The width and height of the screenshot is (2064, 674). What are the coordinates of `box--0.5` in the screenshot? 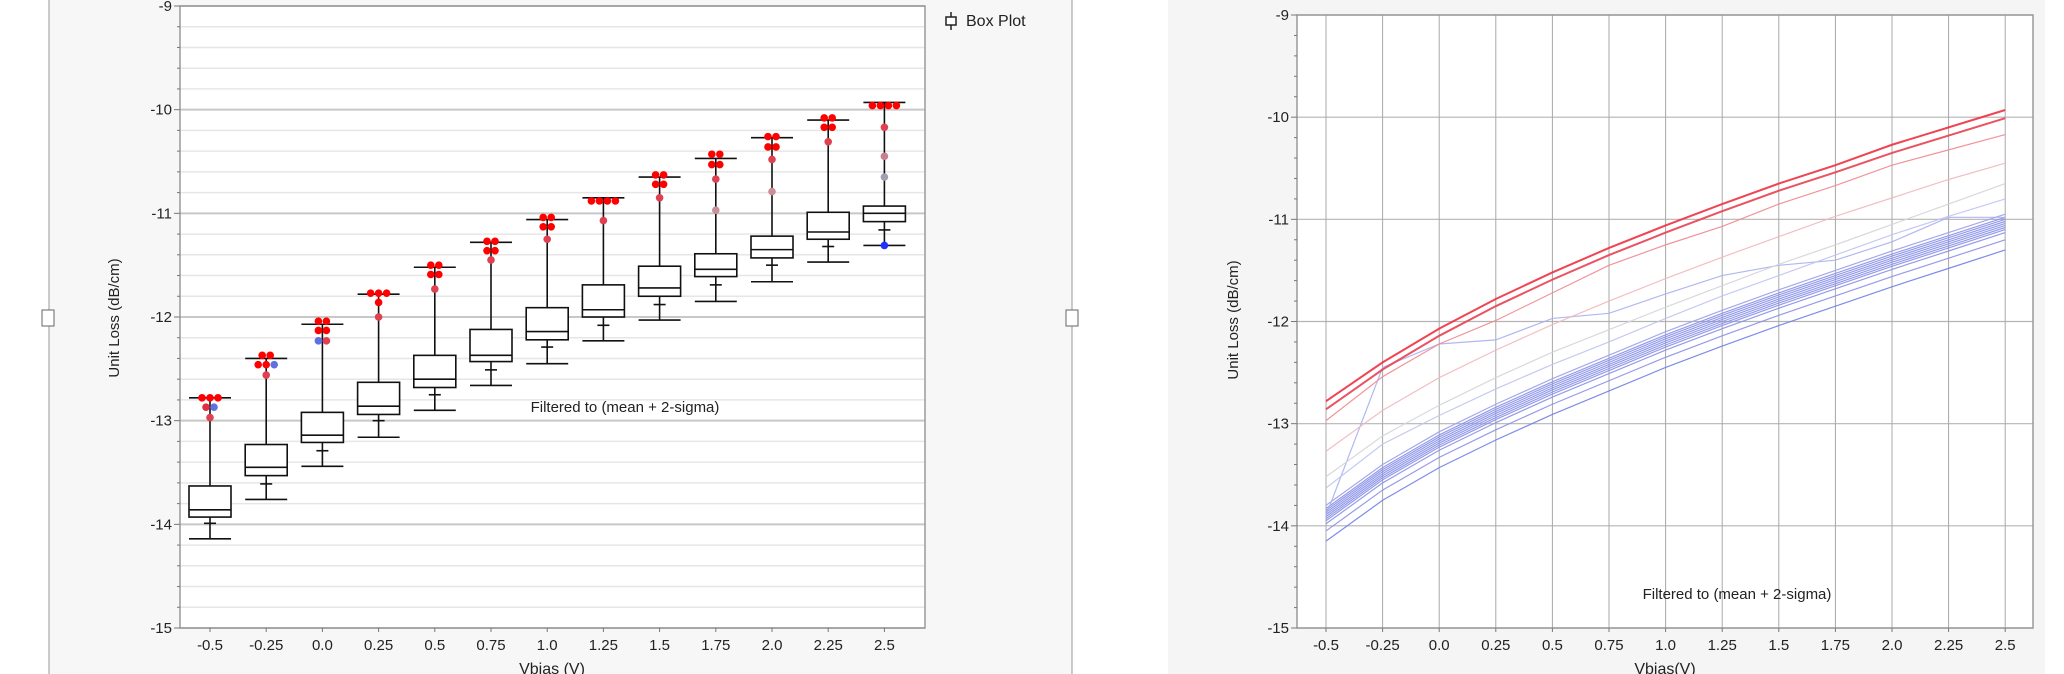 It's located at (210, 467).